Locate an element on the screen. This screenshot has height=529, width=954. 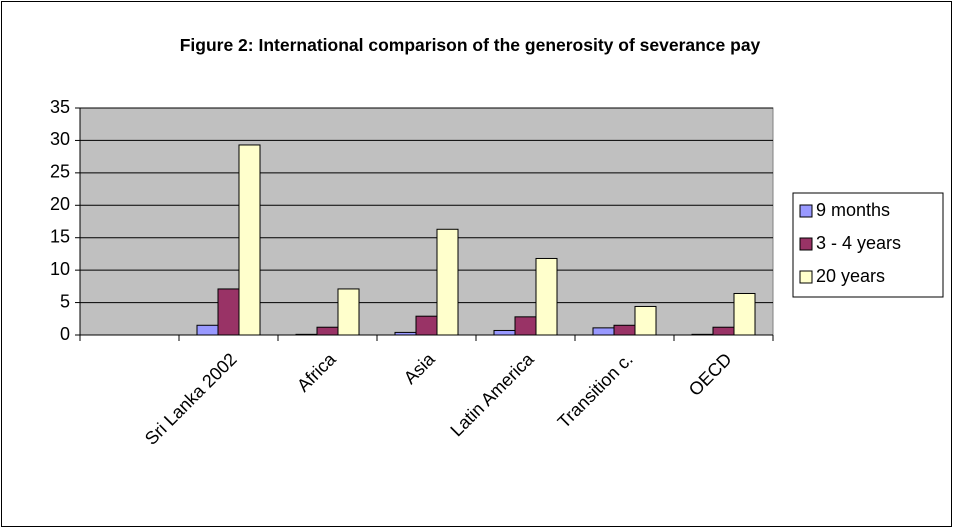
y-tick-label: 35 is located at coordinates (60, 107).